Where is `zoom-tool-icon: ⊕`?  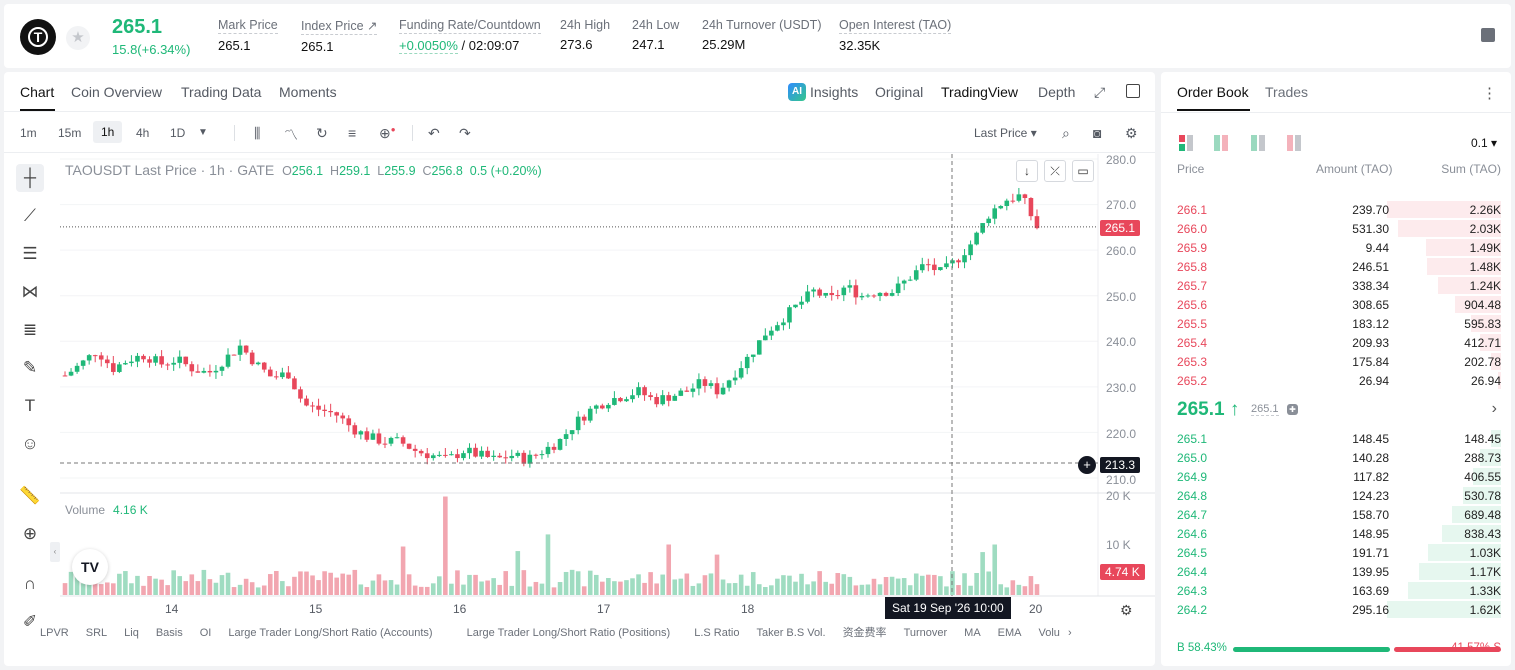 zoom-tool-icon: ⊕ is located at coordinates (30, 533).